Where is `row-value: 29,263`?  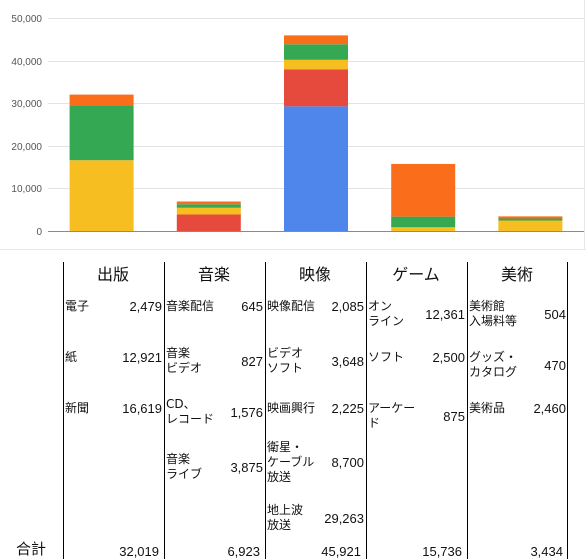 row-value: 29,263 is located at coordinates (344, 518).